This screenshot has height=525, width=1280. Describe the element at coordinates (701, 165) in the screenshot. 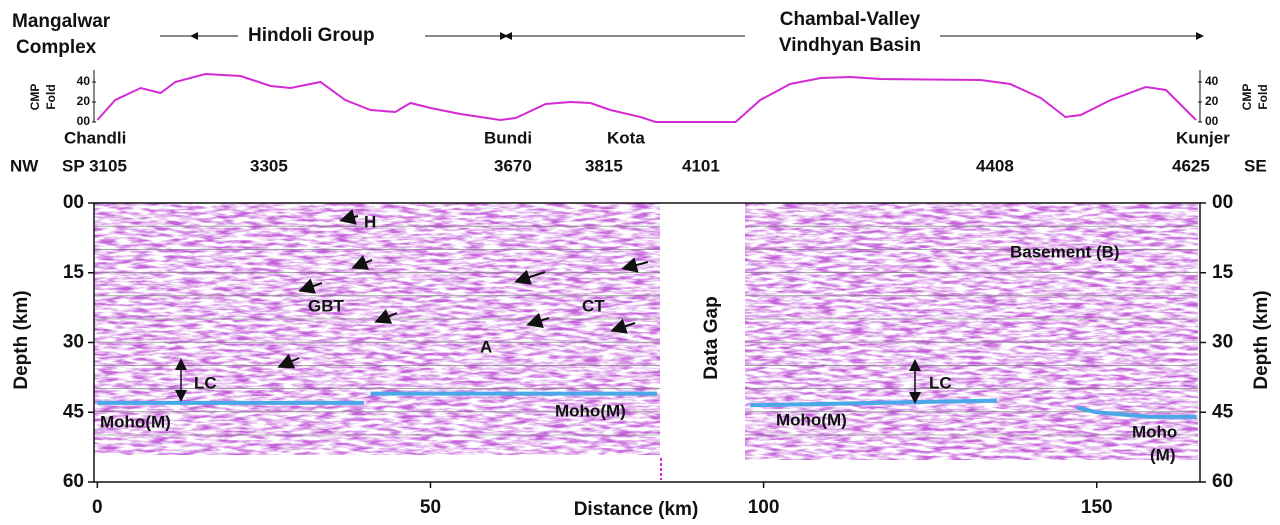

I see `shot-point: 4101` at that location.